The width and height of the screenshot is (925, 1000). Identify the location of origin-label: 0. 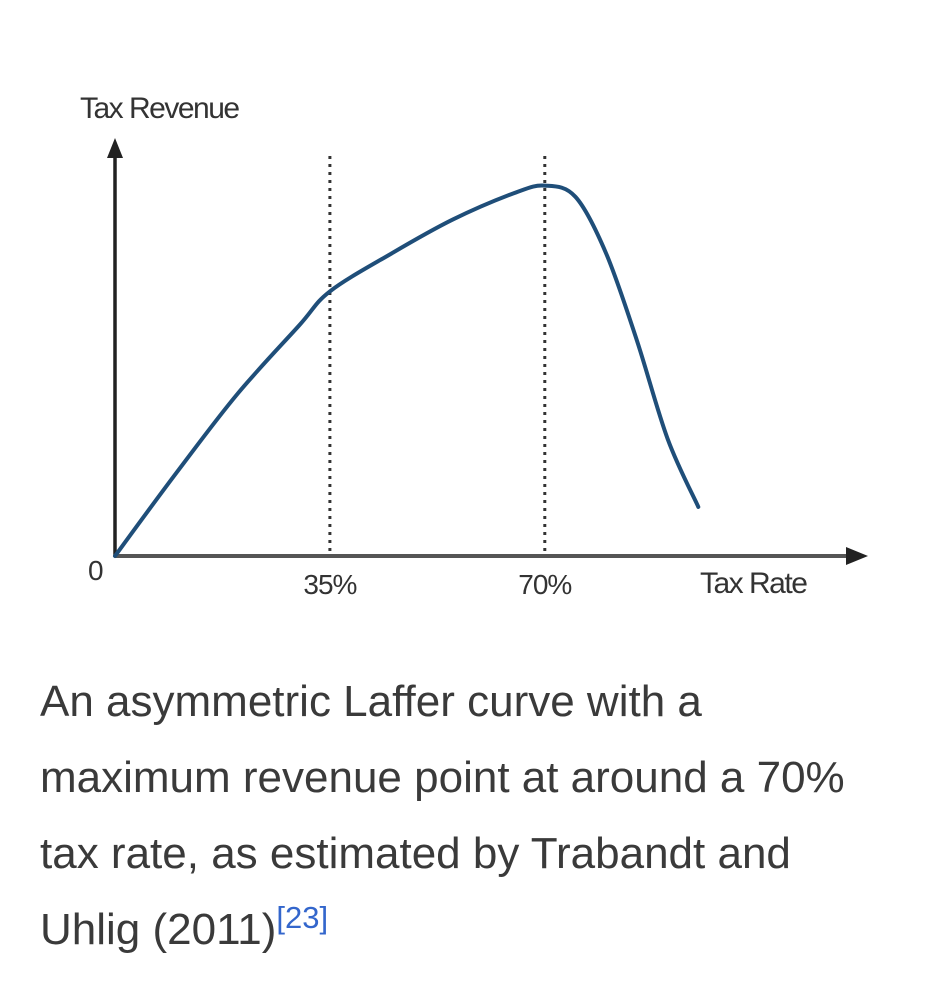
(96, 570).